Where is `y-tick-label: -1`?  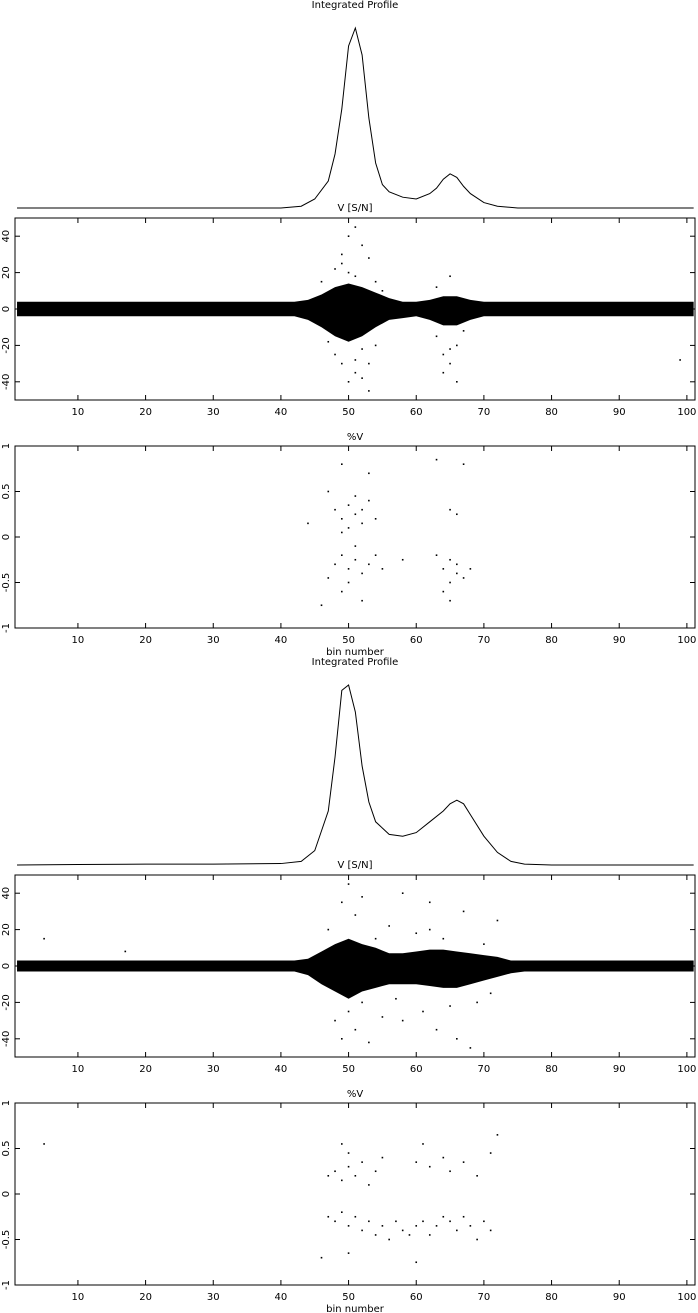 y-tick-label: -1 is located at coordinates (6, 628).